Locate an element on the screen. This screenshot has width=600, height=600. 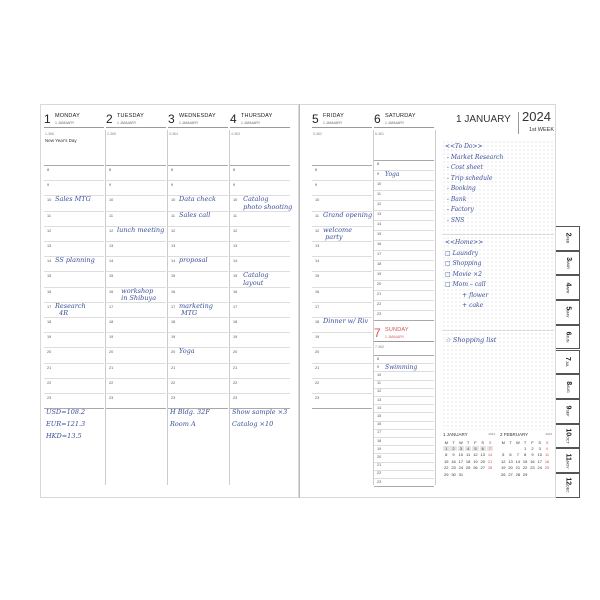
day-count: 1-366 is located at coordinates (49, 134).